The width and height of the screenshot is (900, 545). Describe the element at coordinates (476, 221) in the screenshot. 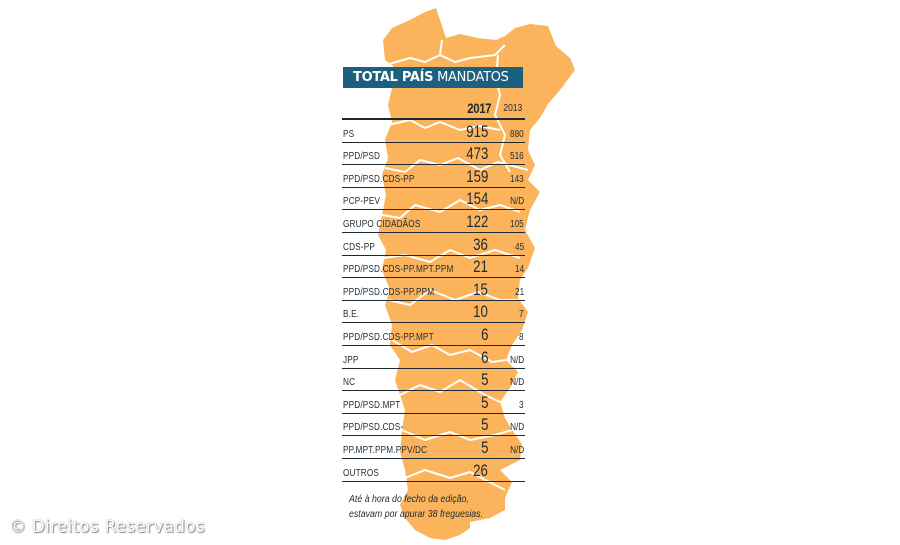

I see `seats-2017: 122` at that location.